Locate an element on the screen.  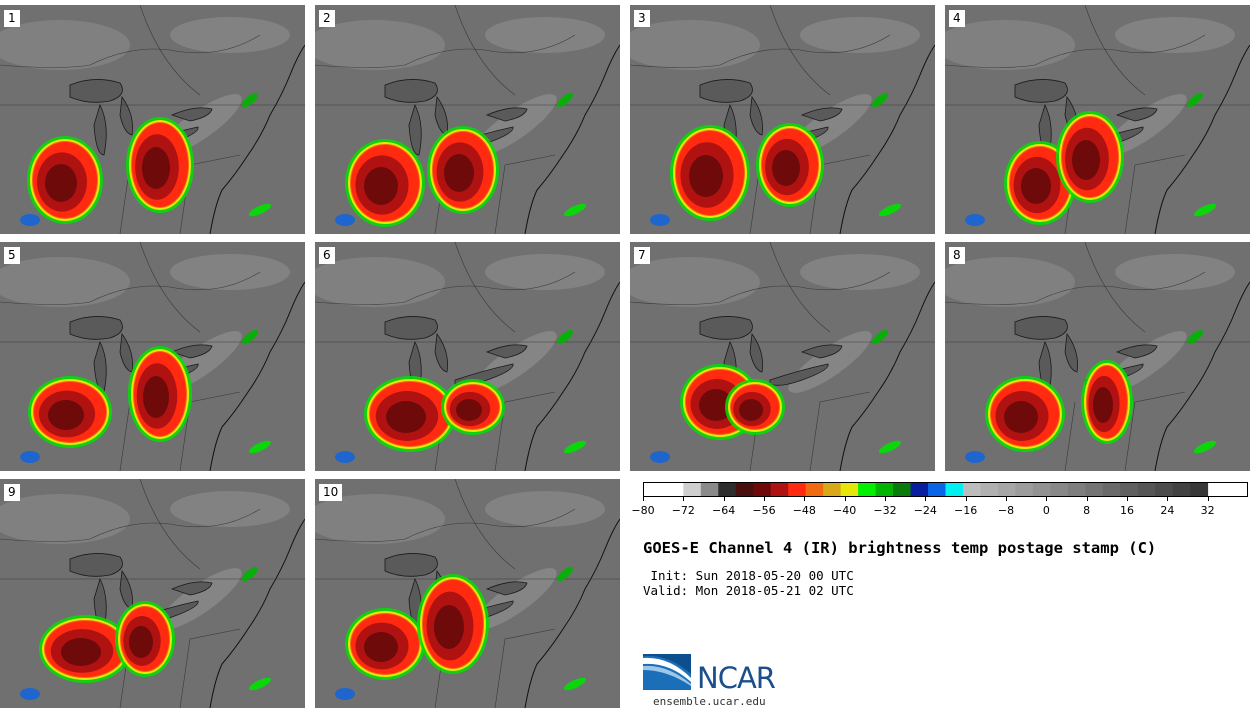
map-panel-1: 1 is located at coordinates (152, 119).